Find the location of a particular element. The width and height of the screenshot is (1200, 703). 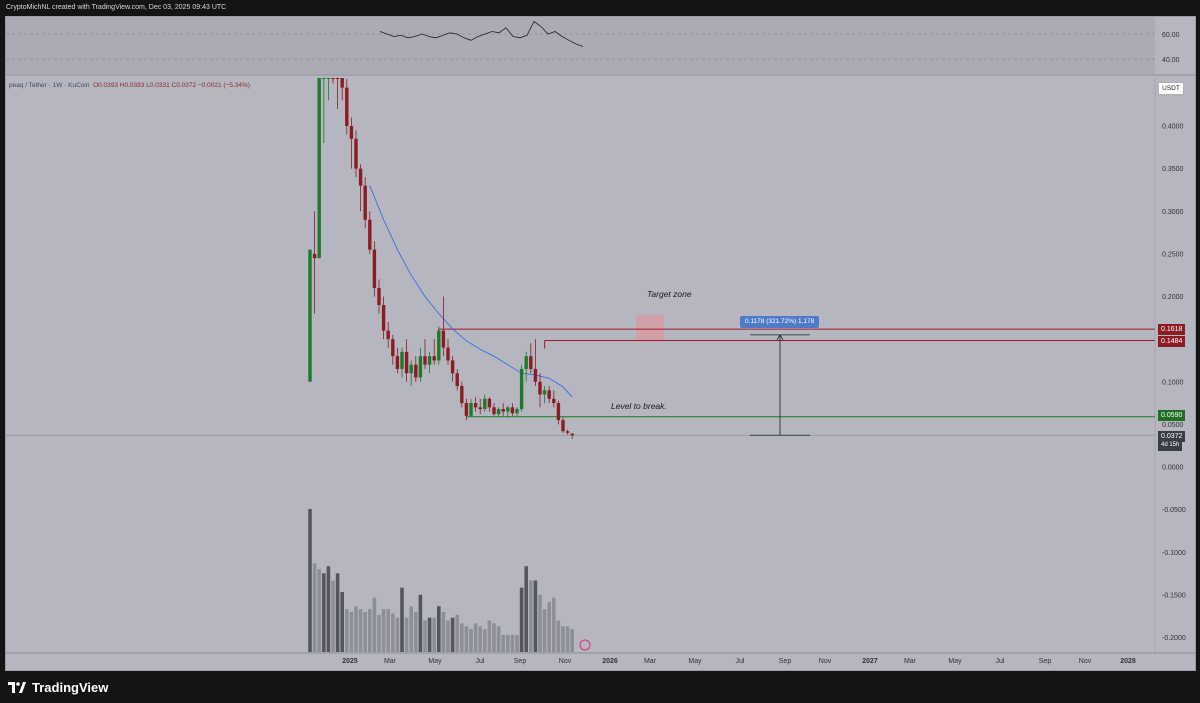

countdown-badge: 4d 15h is located at coordinates (1170, 445).